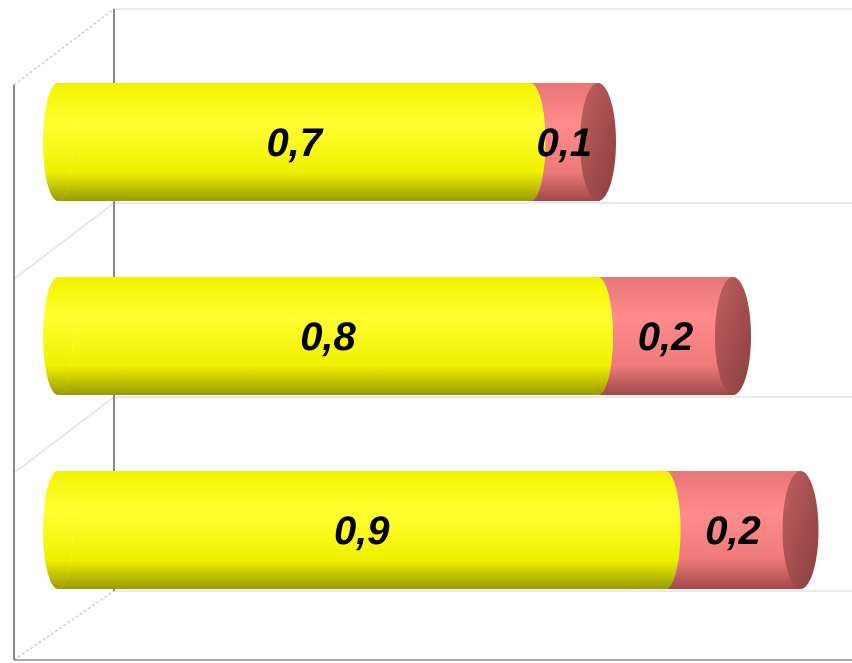  Describe the element at coordinates (294, 143) in the screenshot. I see `data-label: 0,7` at that location.